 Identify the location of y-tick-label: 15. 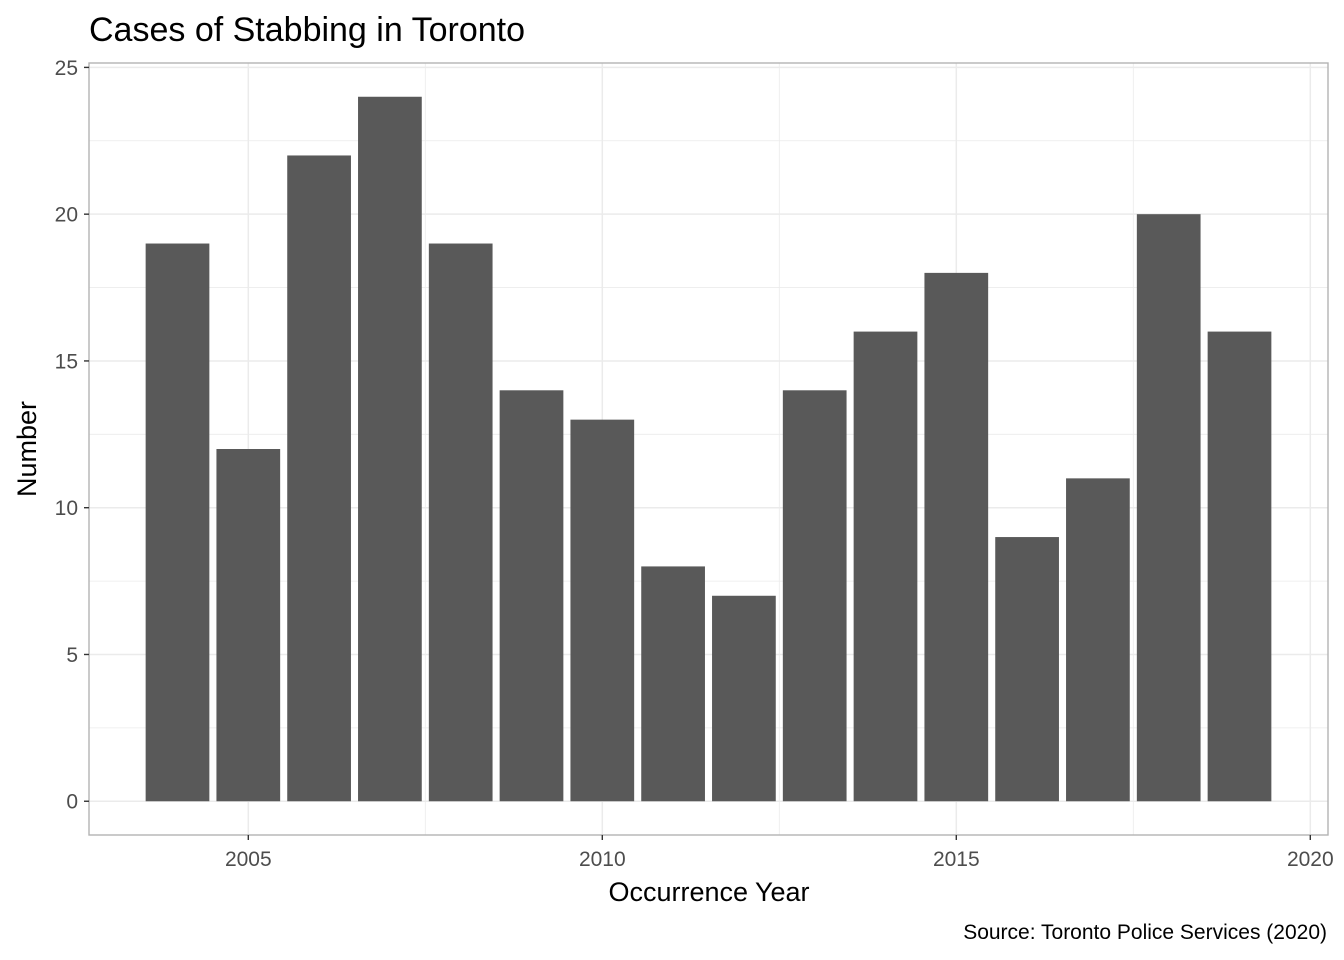
(66, 361).